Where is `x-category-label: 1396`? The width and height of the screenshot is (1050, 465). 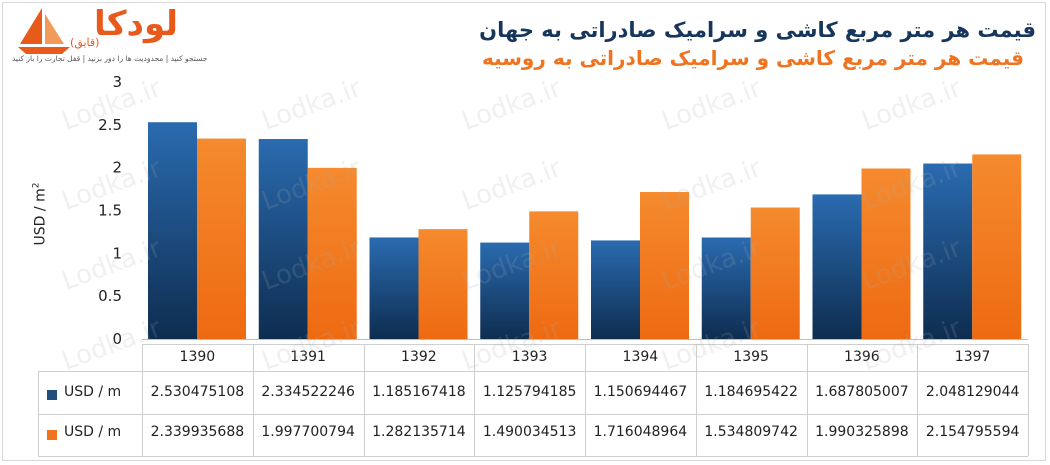
x-category-label: 1396 is located at coordinates (862, 357).